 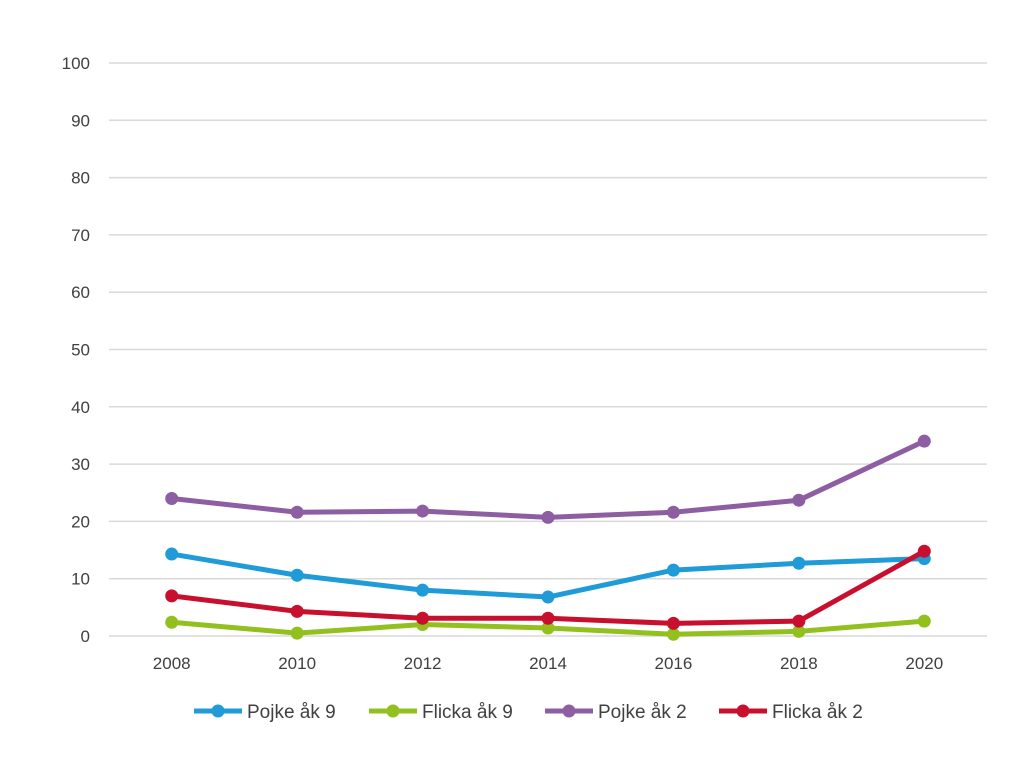 I want to click on y-tick-label: 0, so click(x=85, y=636).